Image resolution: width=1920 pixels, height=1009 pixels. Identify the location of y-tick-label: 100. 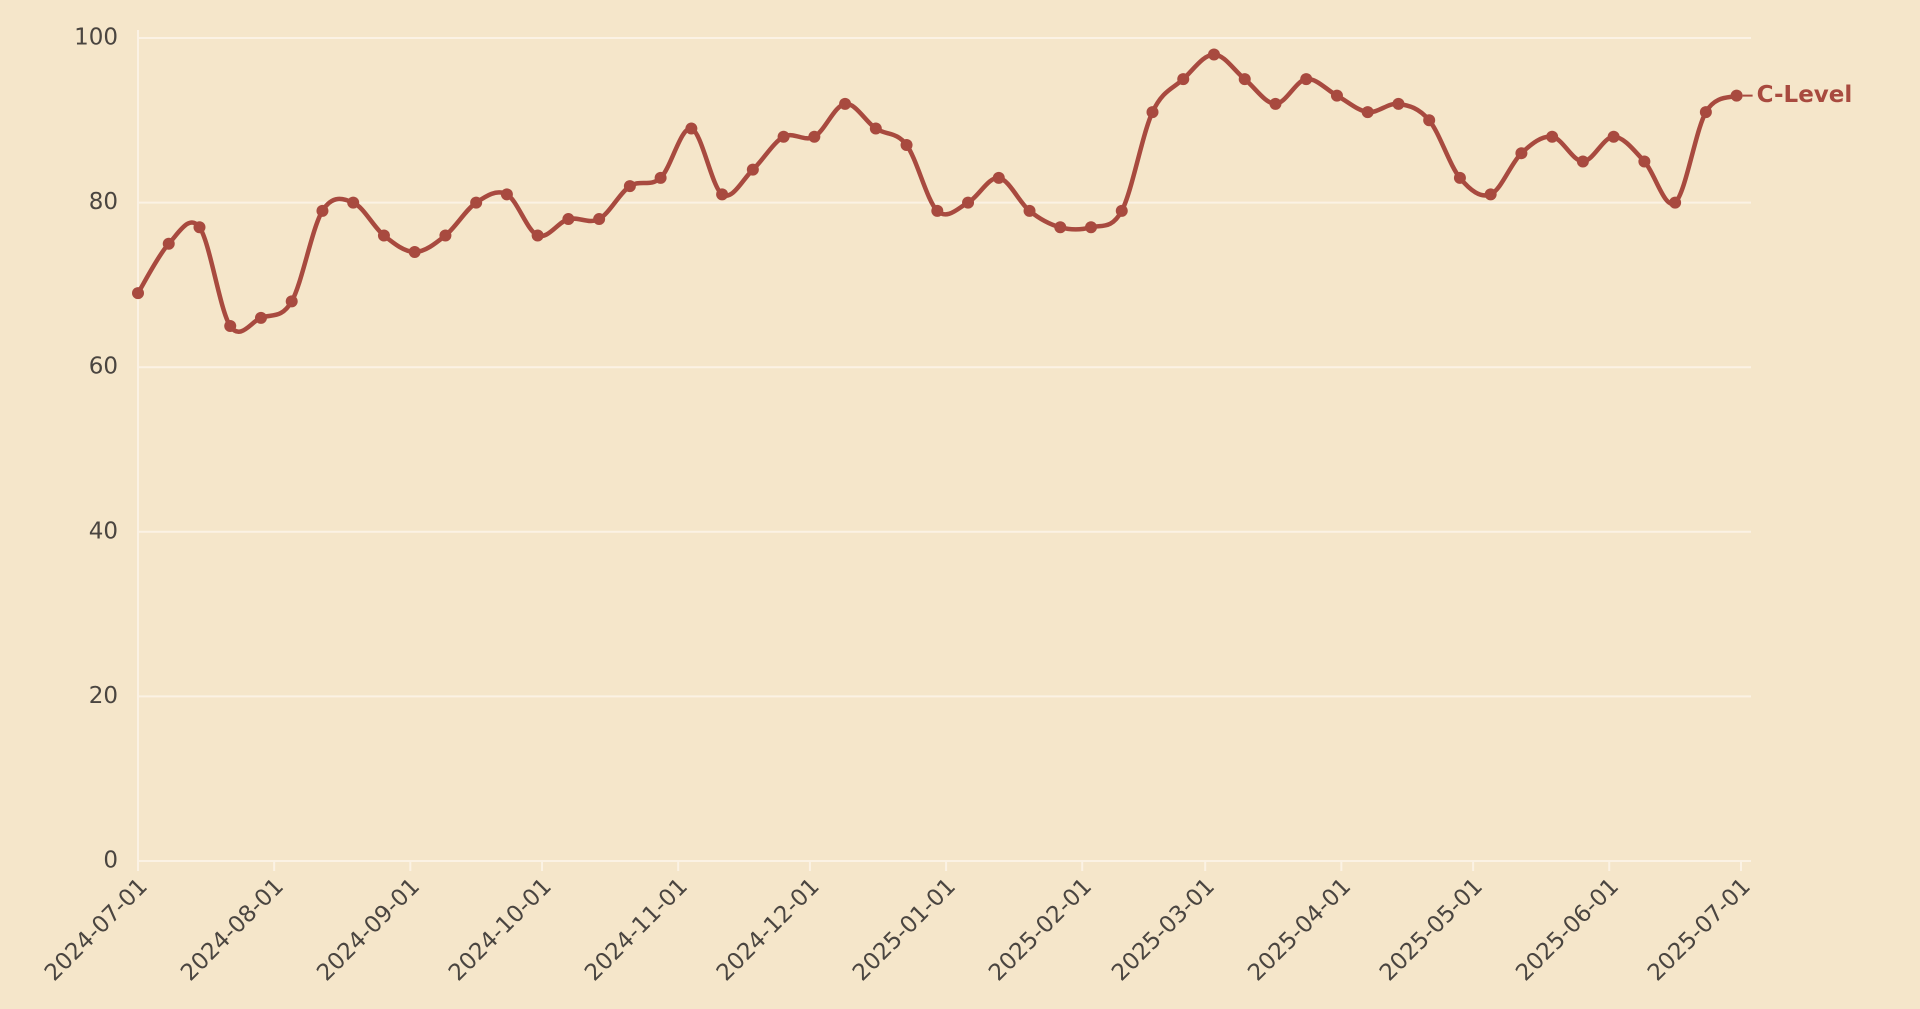
(96, 38).